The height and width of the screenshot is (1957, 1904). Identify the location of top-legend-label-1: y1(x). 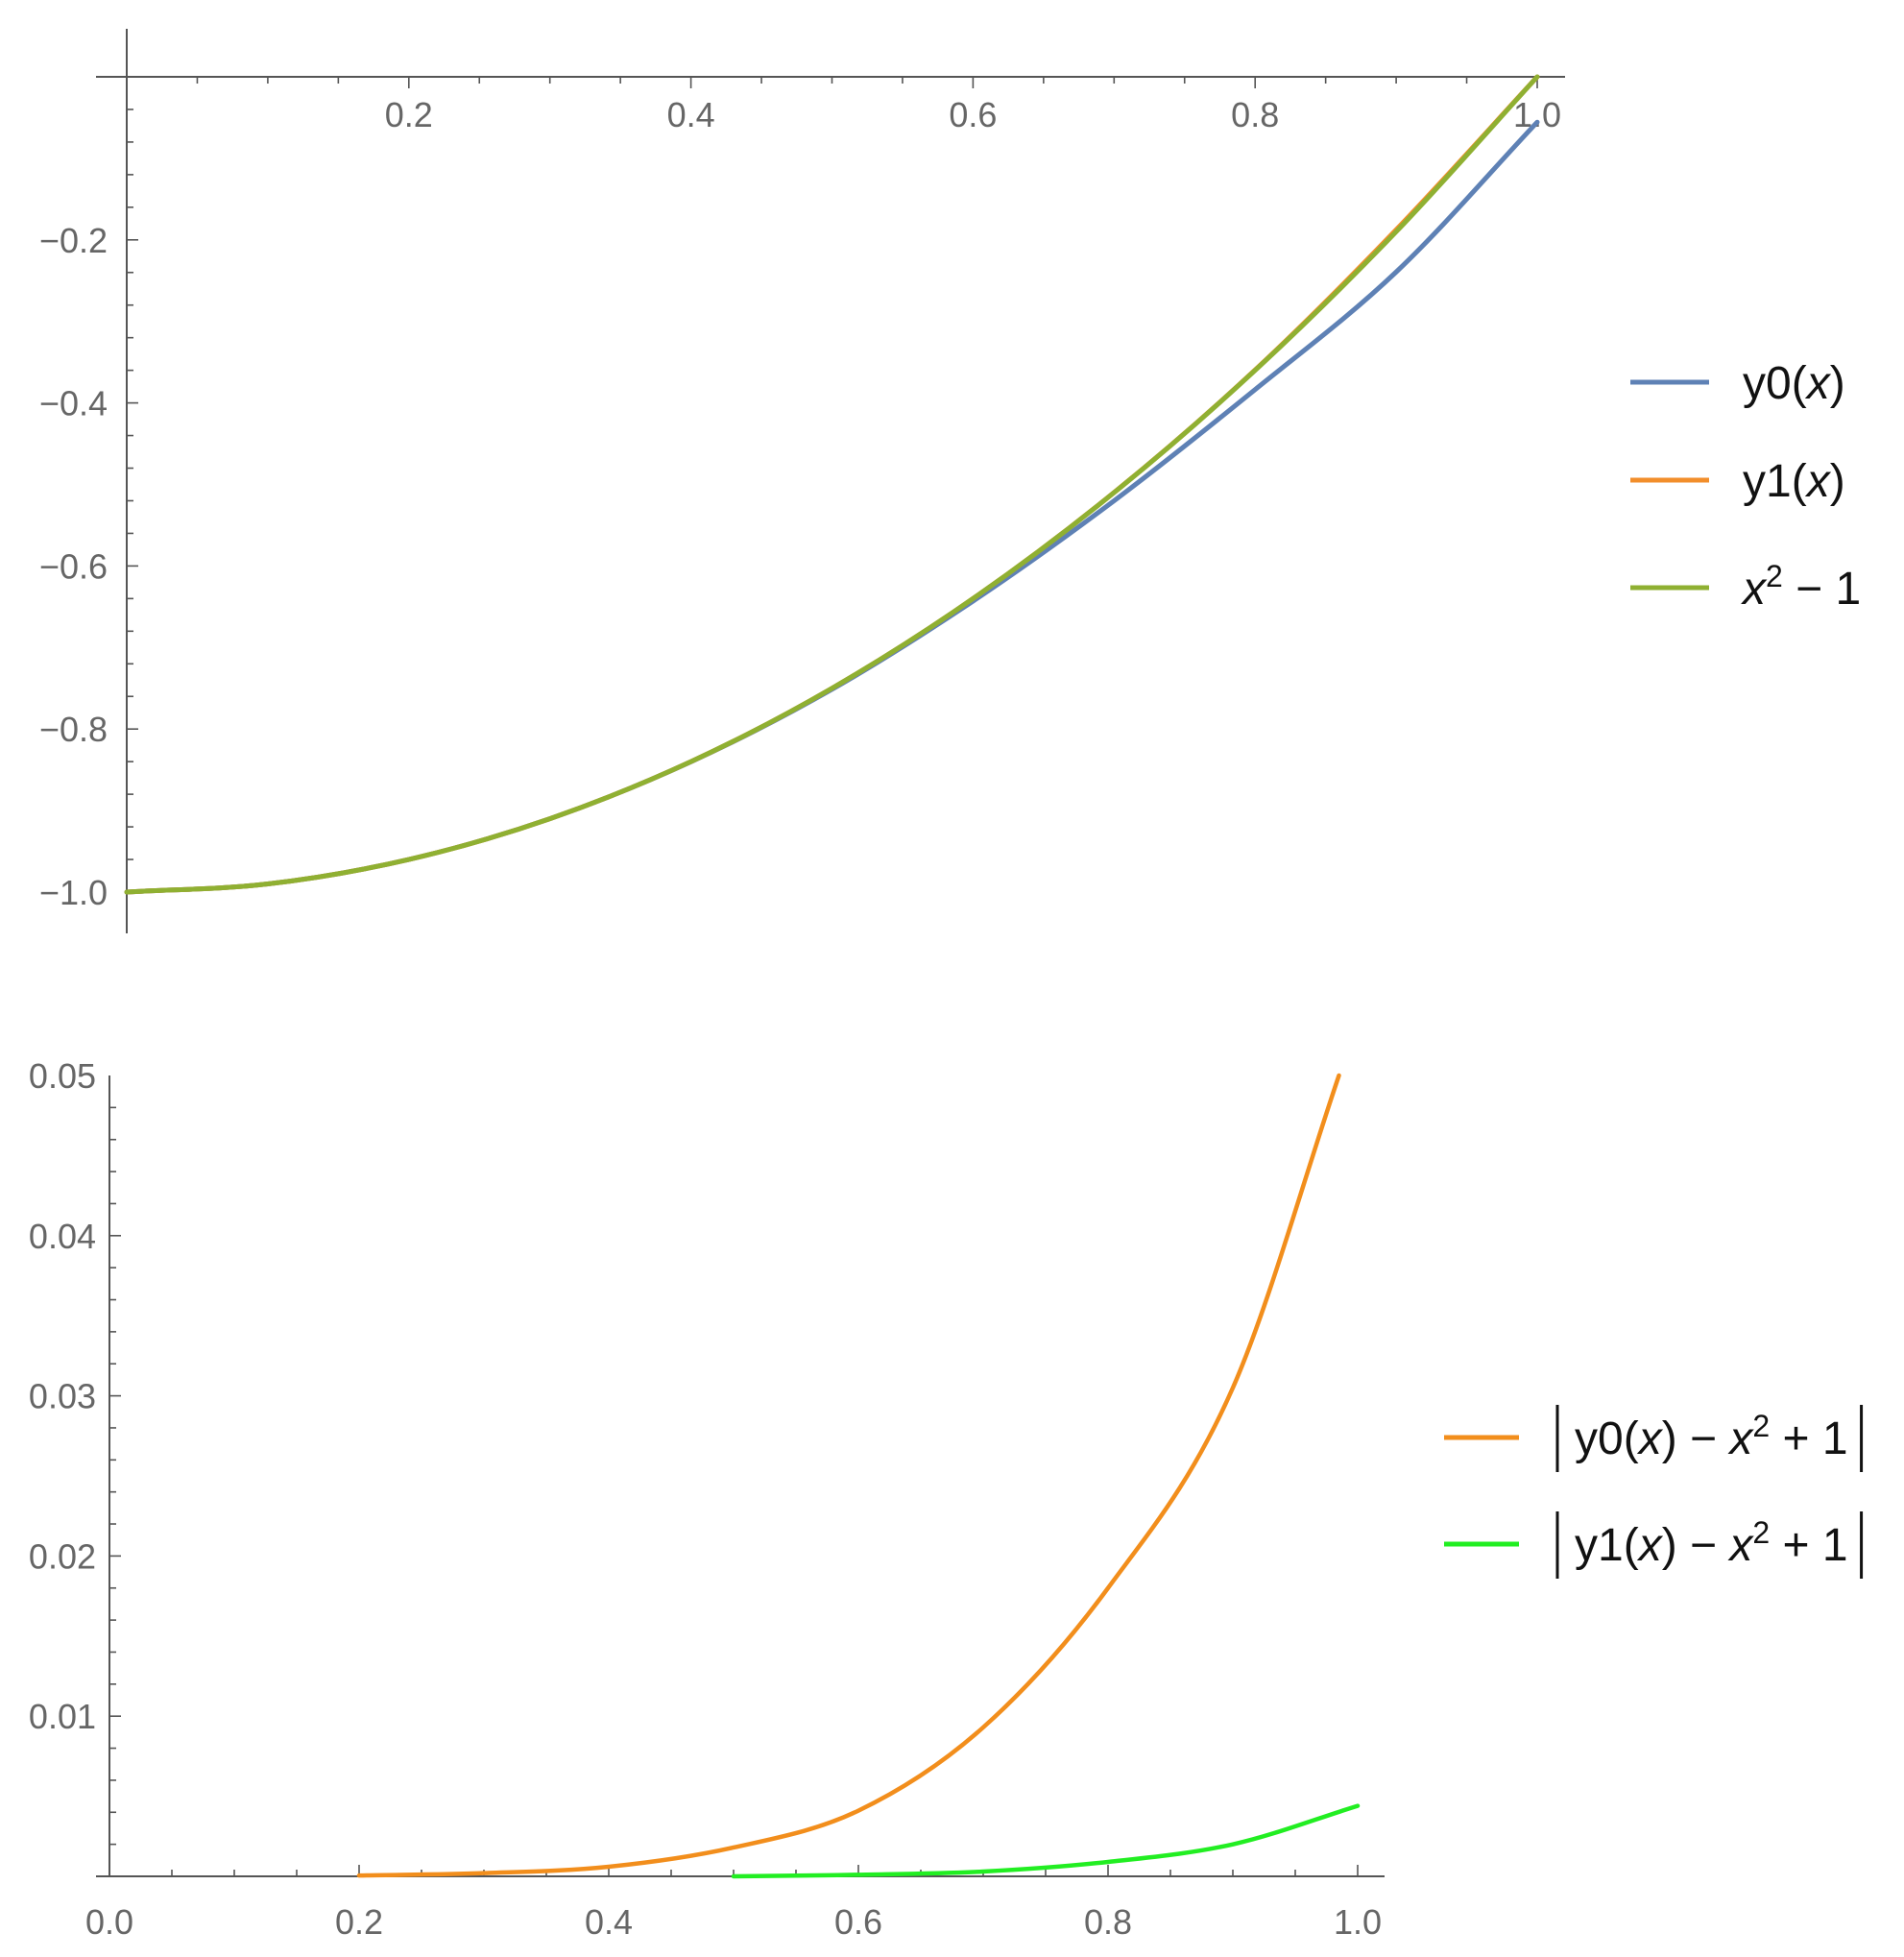
(1794, 481).